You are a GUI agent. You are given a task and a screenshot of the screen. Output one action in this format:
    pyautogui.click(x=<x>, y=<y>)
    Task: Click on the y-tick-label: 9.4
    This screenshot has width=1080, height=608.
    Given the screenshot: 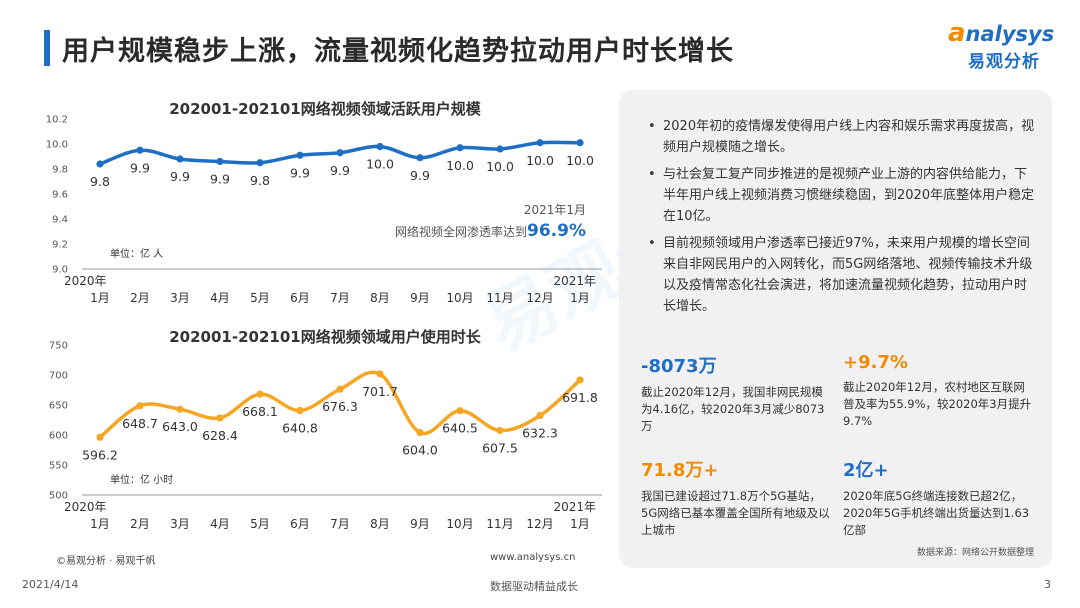 What is the action you would take?
    pyautogui.click(x=60, y=220)
    